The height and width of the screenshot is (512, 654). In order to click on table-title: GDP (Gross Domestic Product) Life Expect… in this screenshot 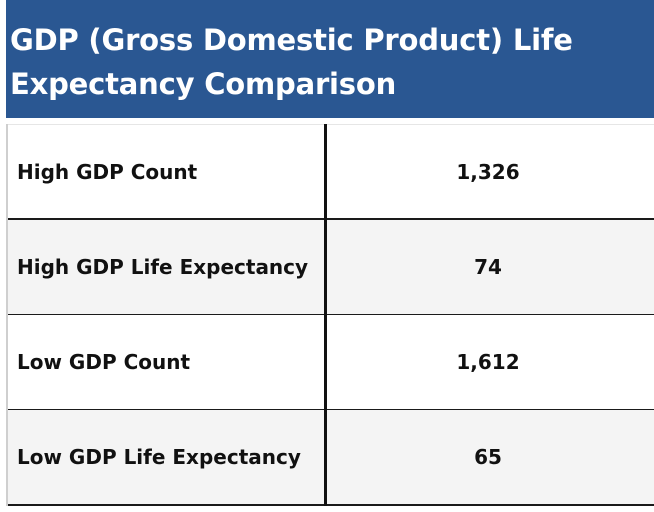, I will do `click(291, 62)`.